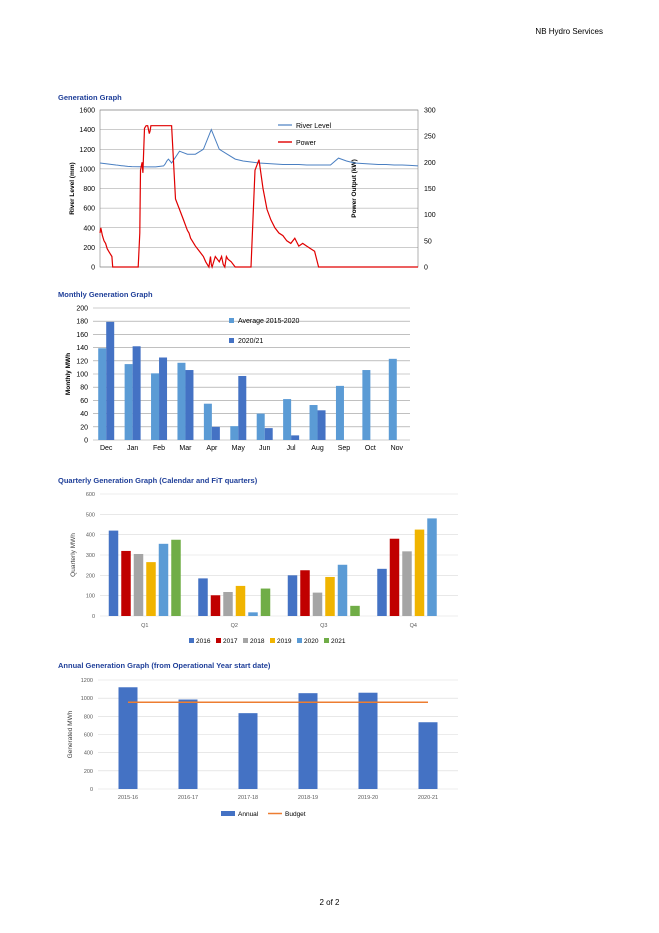  What do you see at coordinates (105, 294) in the screenshot?
I see `monthly-graph-title: Monthly Generation Graph` at bounding box center [105, 294].